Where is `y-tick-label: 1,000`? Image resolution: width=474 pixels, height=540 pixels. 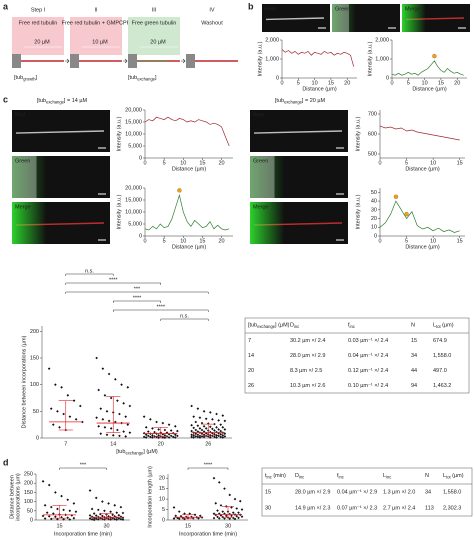 y-tick-label: 1,000 is located at coordinates (272, 59).